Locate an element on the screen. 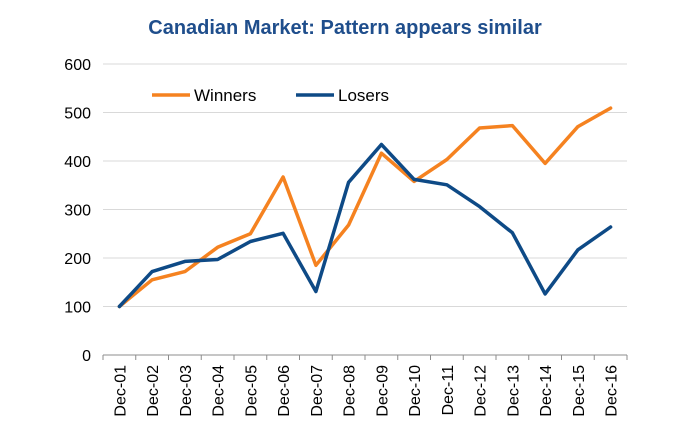  legend-label-winners: Winners is located at coordinates (225, 95).